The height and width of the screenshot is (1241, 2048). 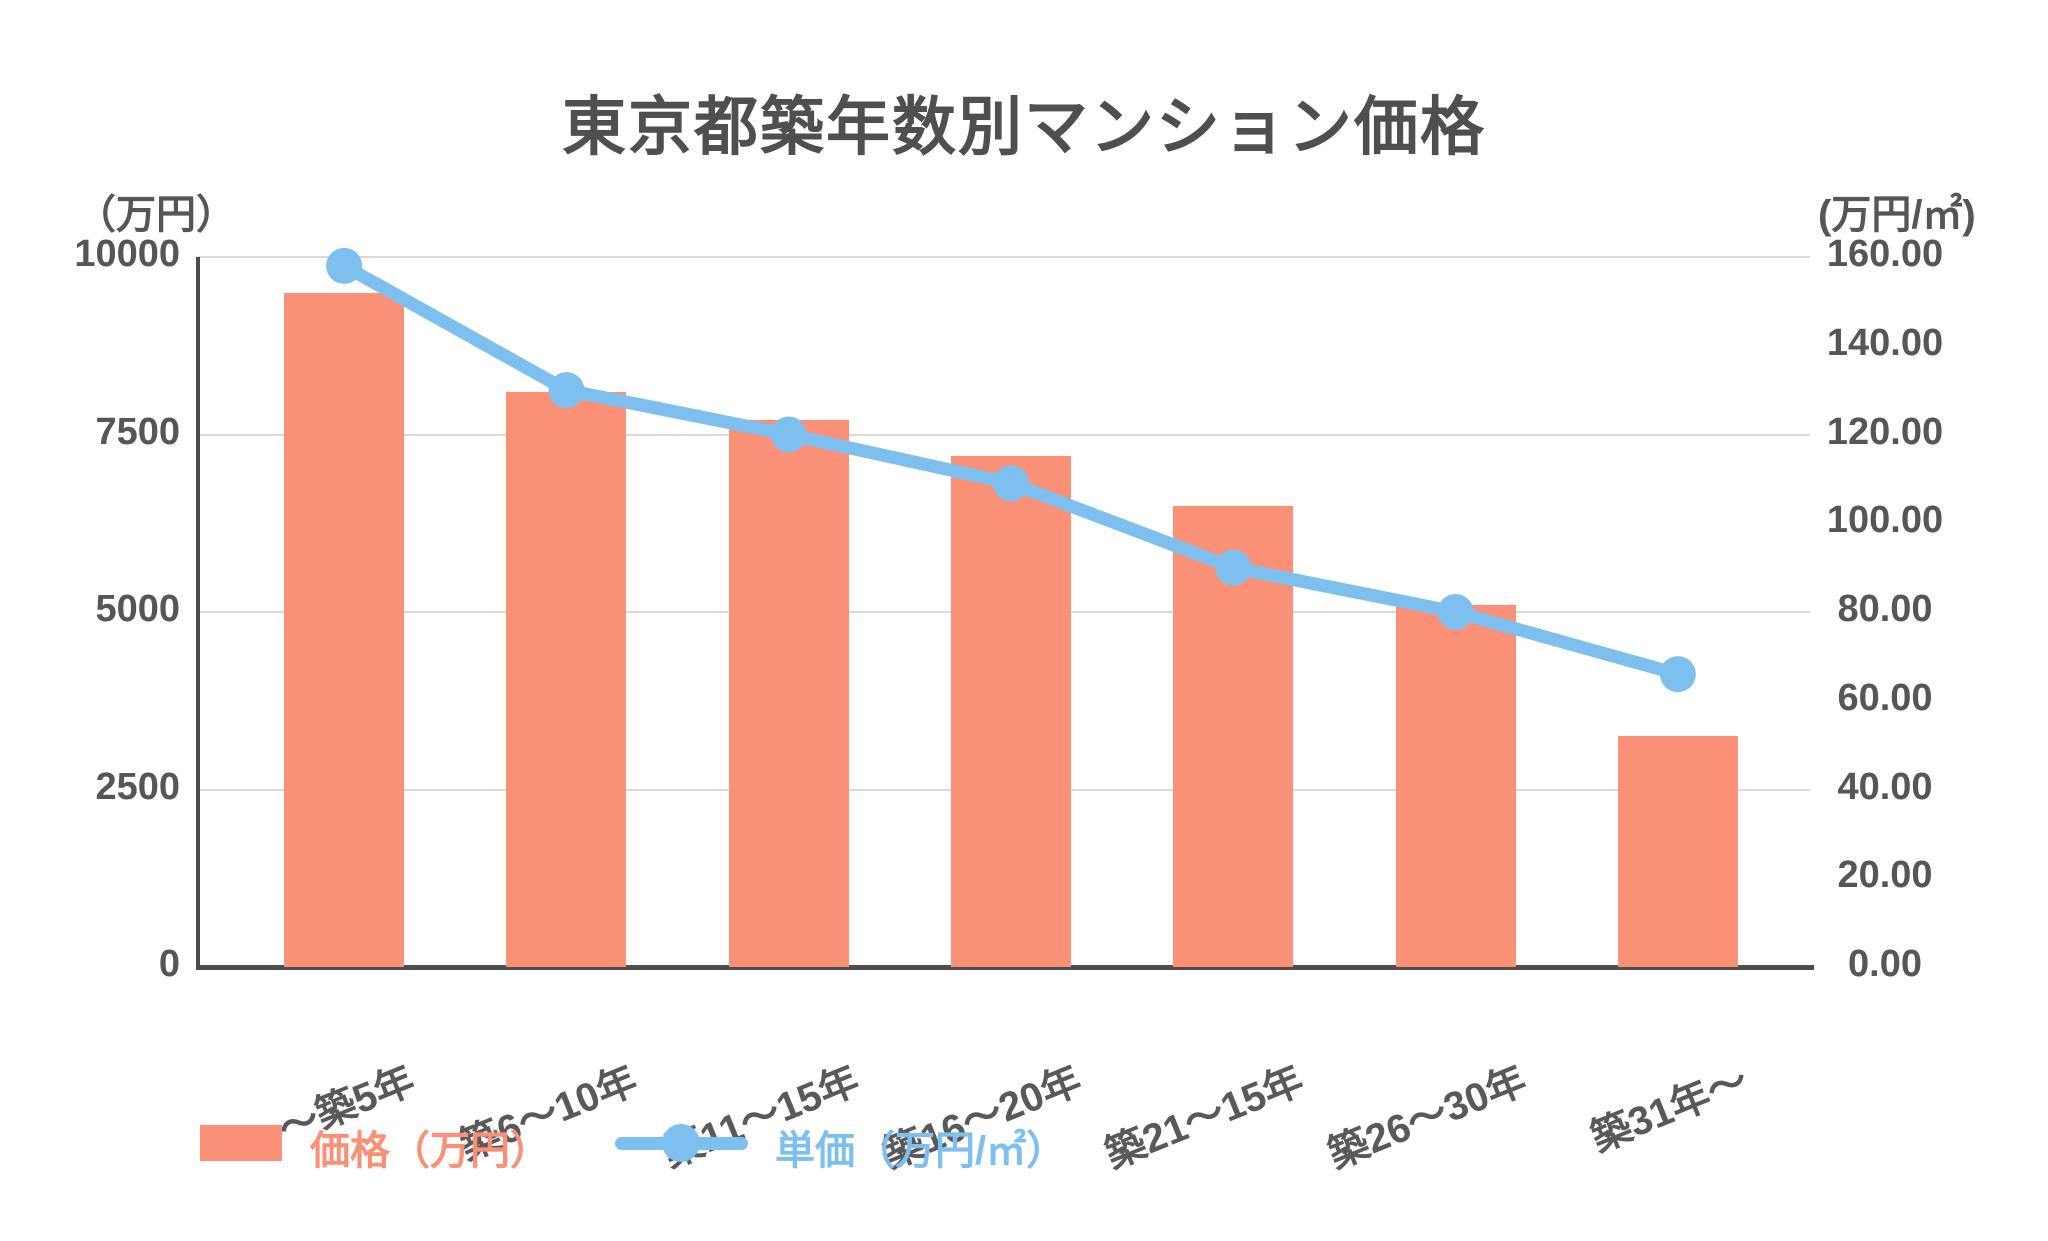 What do you see at coordinates (1204, 1118) in the screenshot?
I see `x-category-label: 築21～15年` at bounding box center [1204, 1118].